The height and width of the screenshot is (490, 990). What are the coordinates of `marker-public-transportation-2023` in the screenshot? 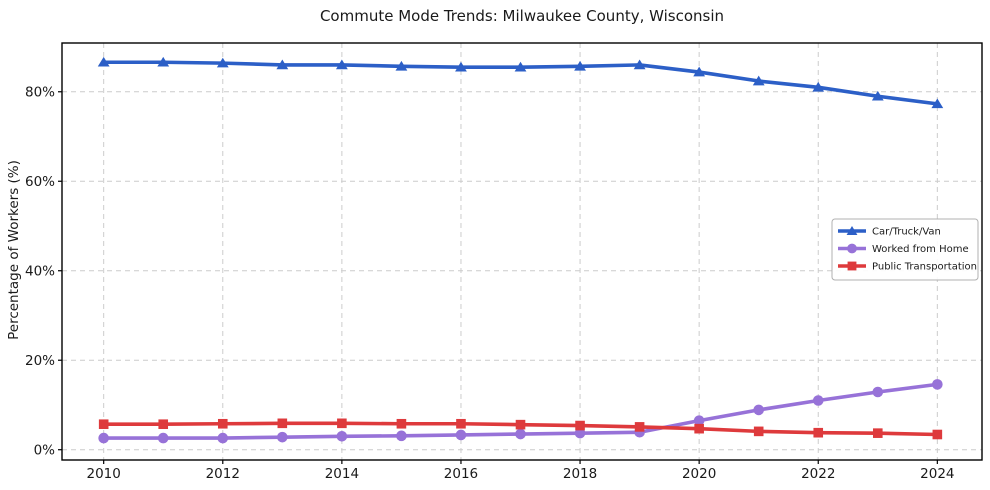 It's located at (877, 433).